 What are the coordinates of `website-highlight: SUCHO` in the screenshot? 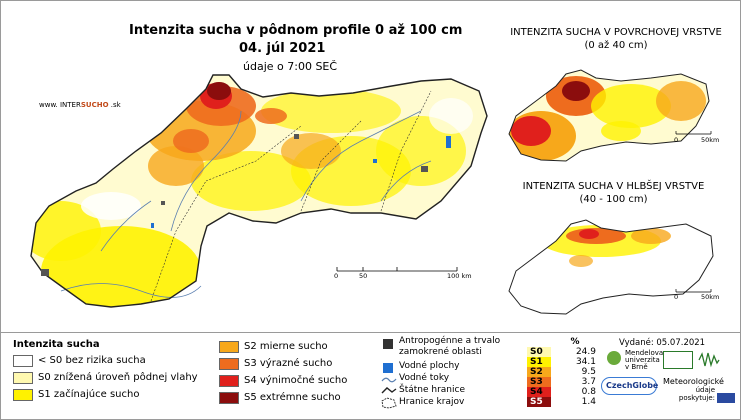 It's located at (94, 105).